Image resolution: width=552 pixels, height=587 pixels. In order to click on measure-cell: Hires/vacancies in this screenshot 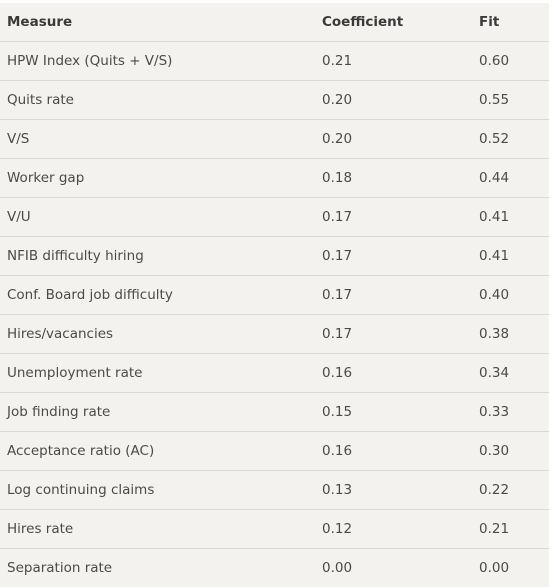, I will do `click(157, 334)`.